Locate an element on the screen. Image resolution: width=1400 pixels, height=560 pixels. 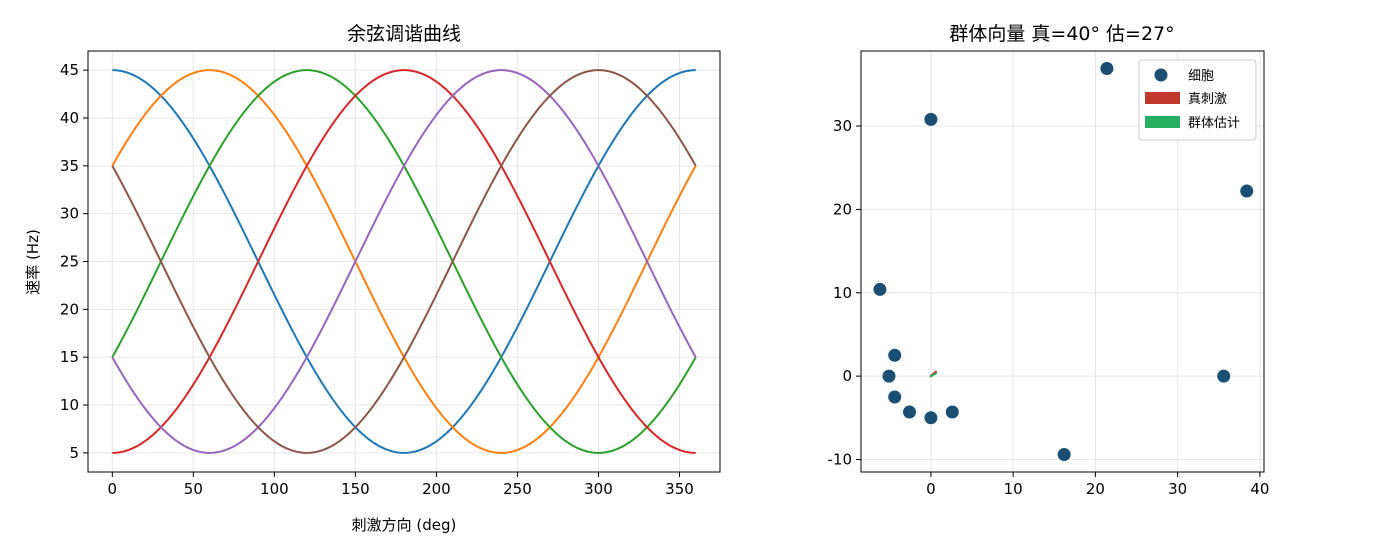
legend: 细胞 真刺激 群体估计 is located at coordinates (1197, 100).